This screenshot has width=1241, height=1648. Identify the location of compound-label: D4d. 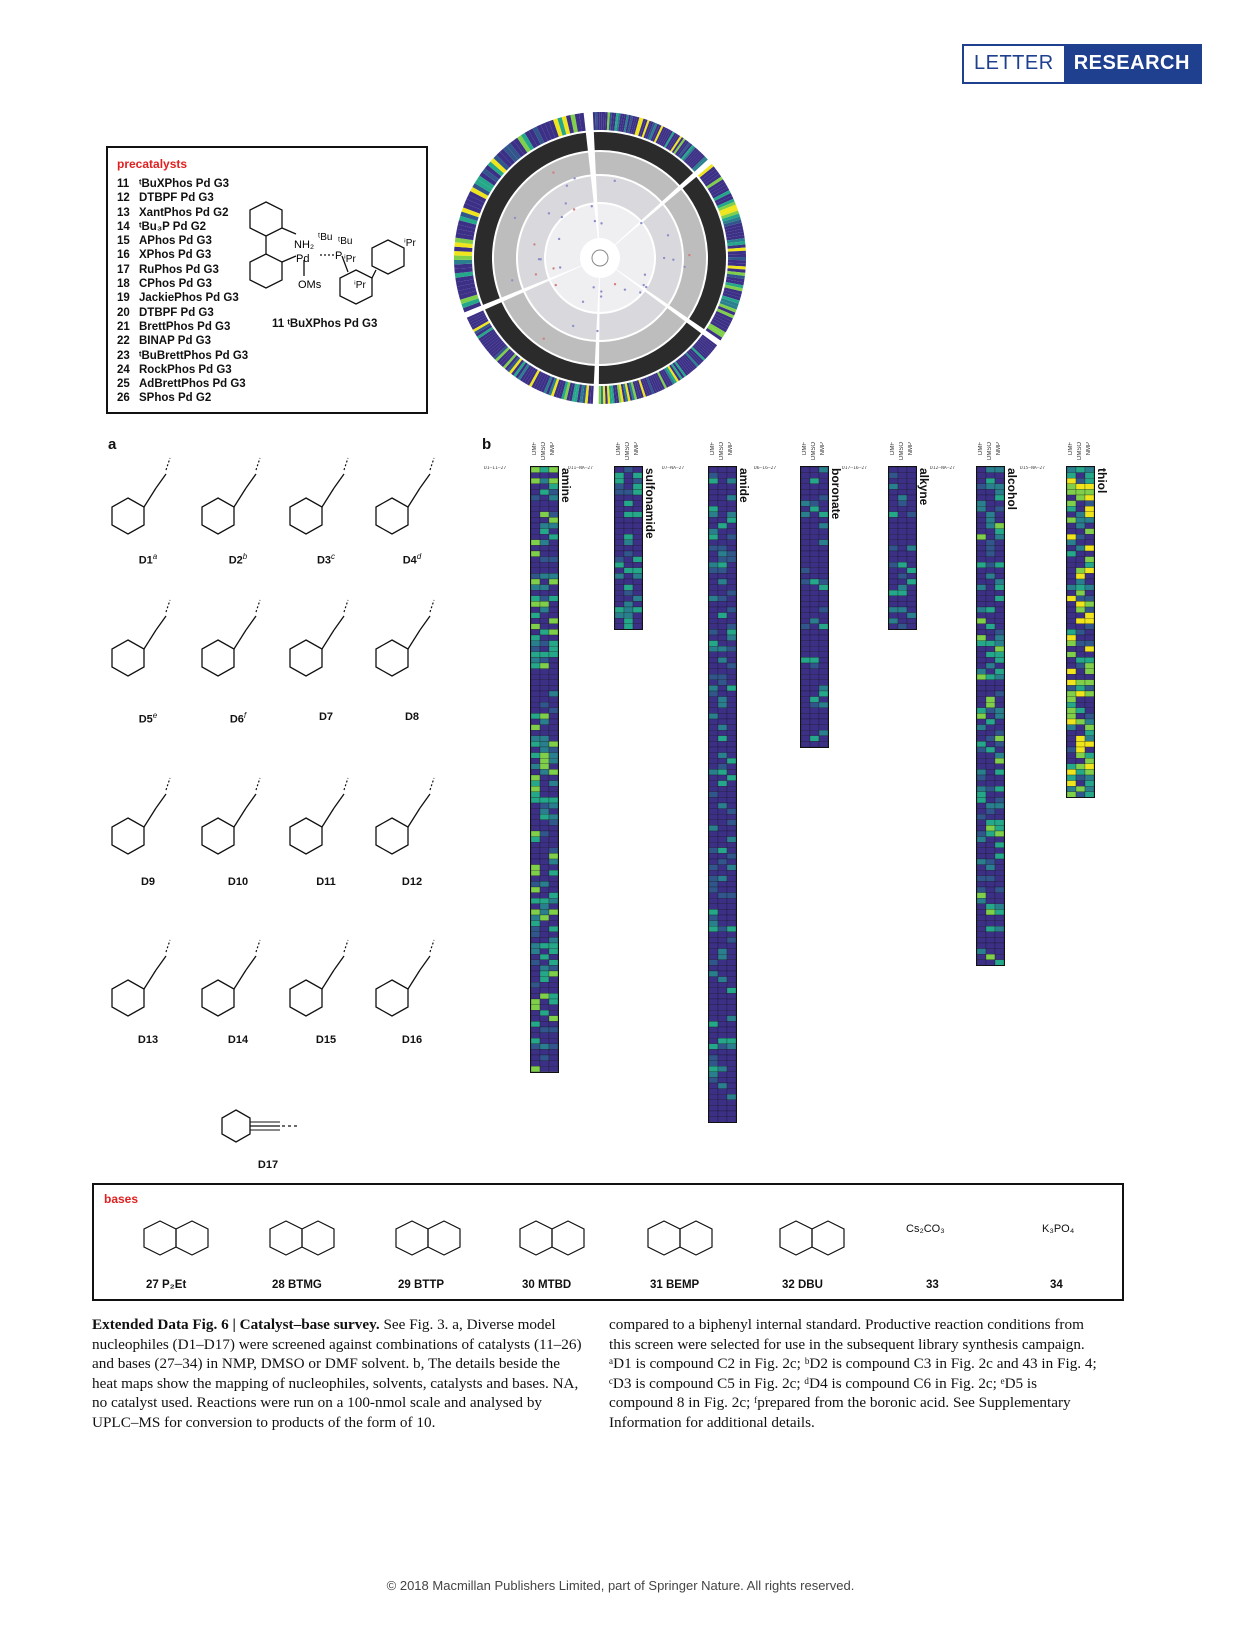
(412, 559).